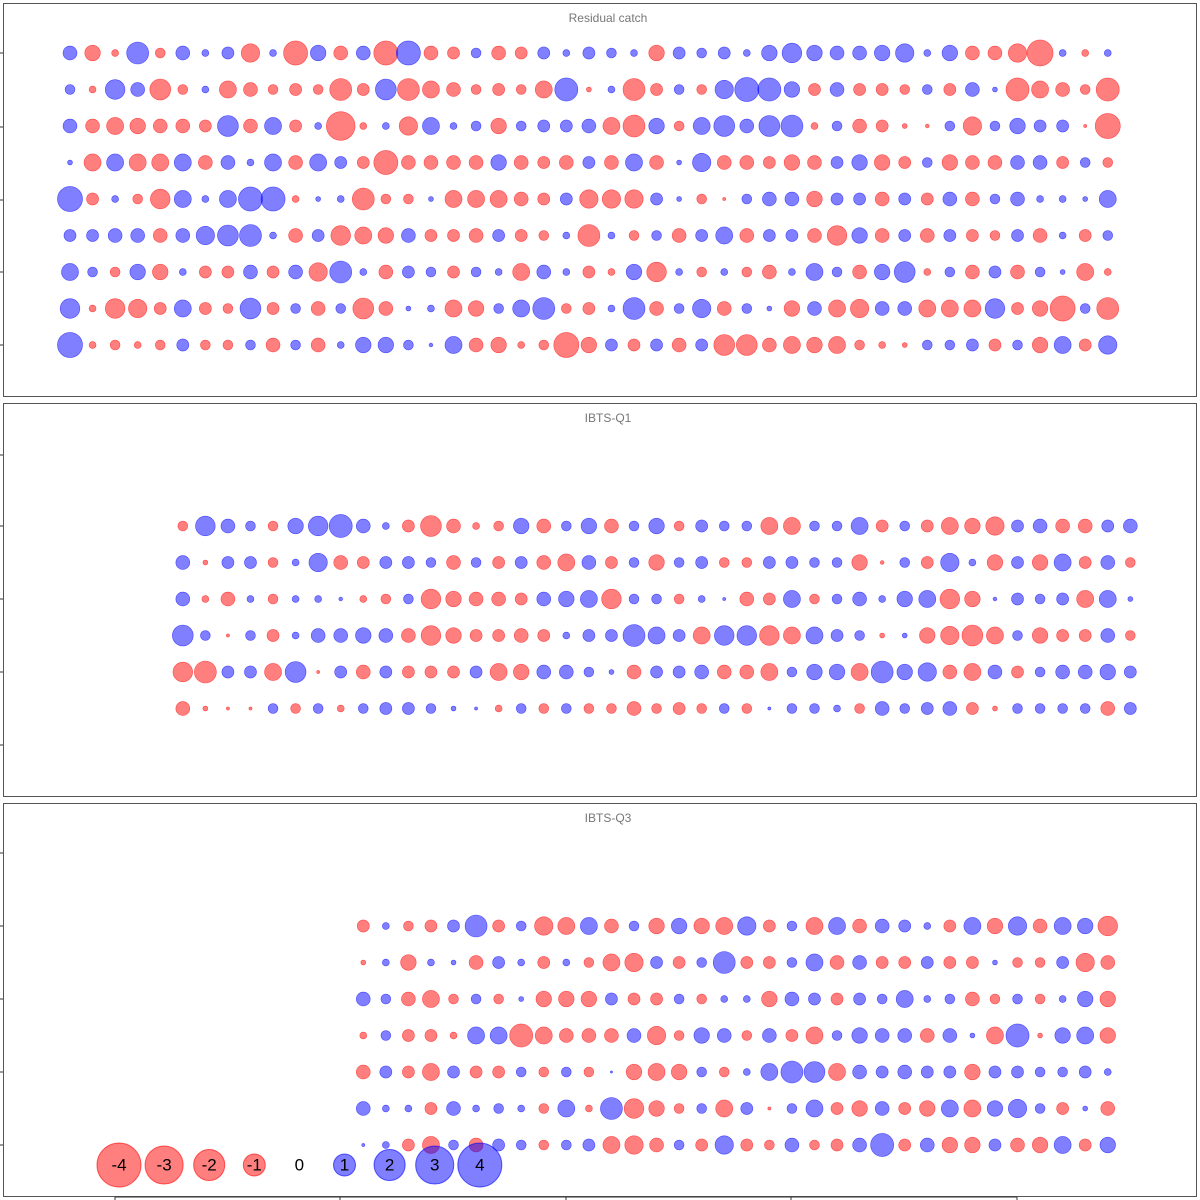 The width and height of the screenshot is (1200, 1200). I want to click on panel-title: IBTS-Q3, so click(608, 818).